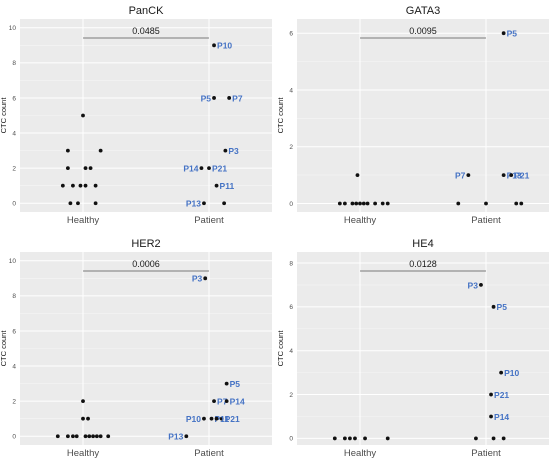 The width and height of the screenshot is (550, 465). What do you see at coordinates (423, 264) in the screenshot?
I see `p-value-label: 0.0128` at bounding box center [423, 264].